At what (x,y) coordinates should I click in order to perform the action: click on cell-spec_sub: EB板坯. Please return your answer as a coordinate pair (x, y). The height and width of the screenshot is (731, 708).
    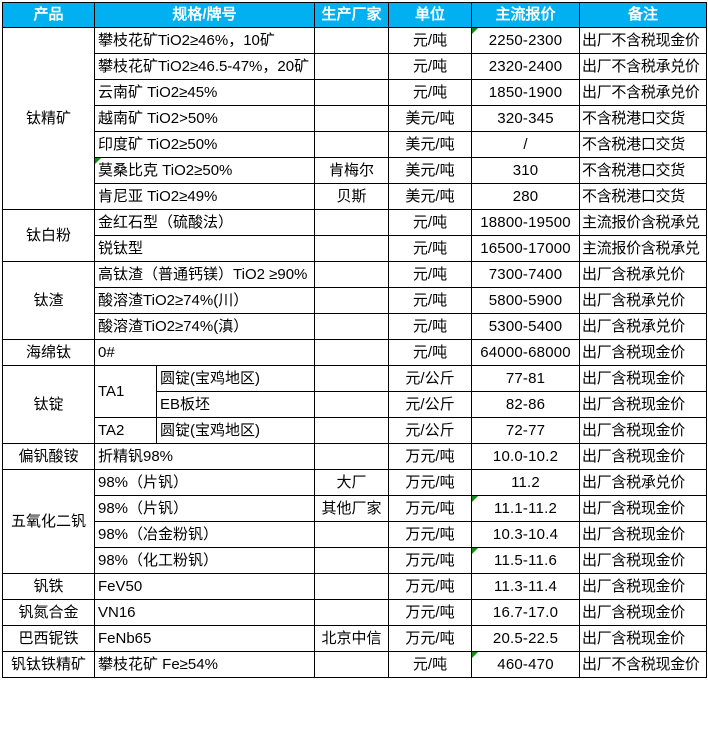
    Looking at the image, I should click on (235, 404).